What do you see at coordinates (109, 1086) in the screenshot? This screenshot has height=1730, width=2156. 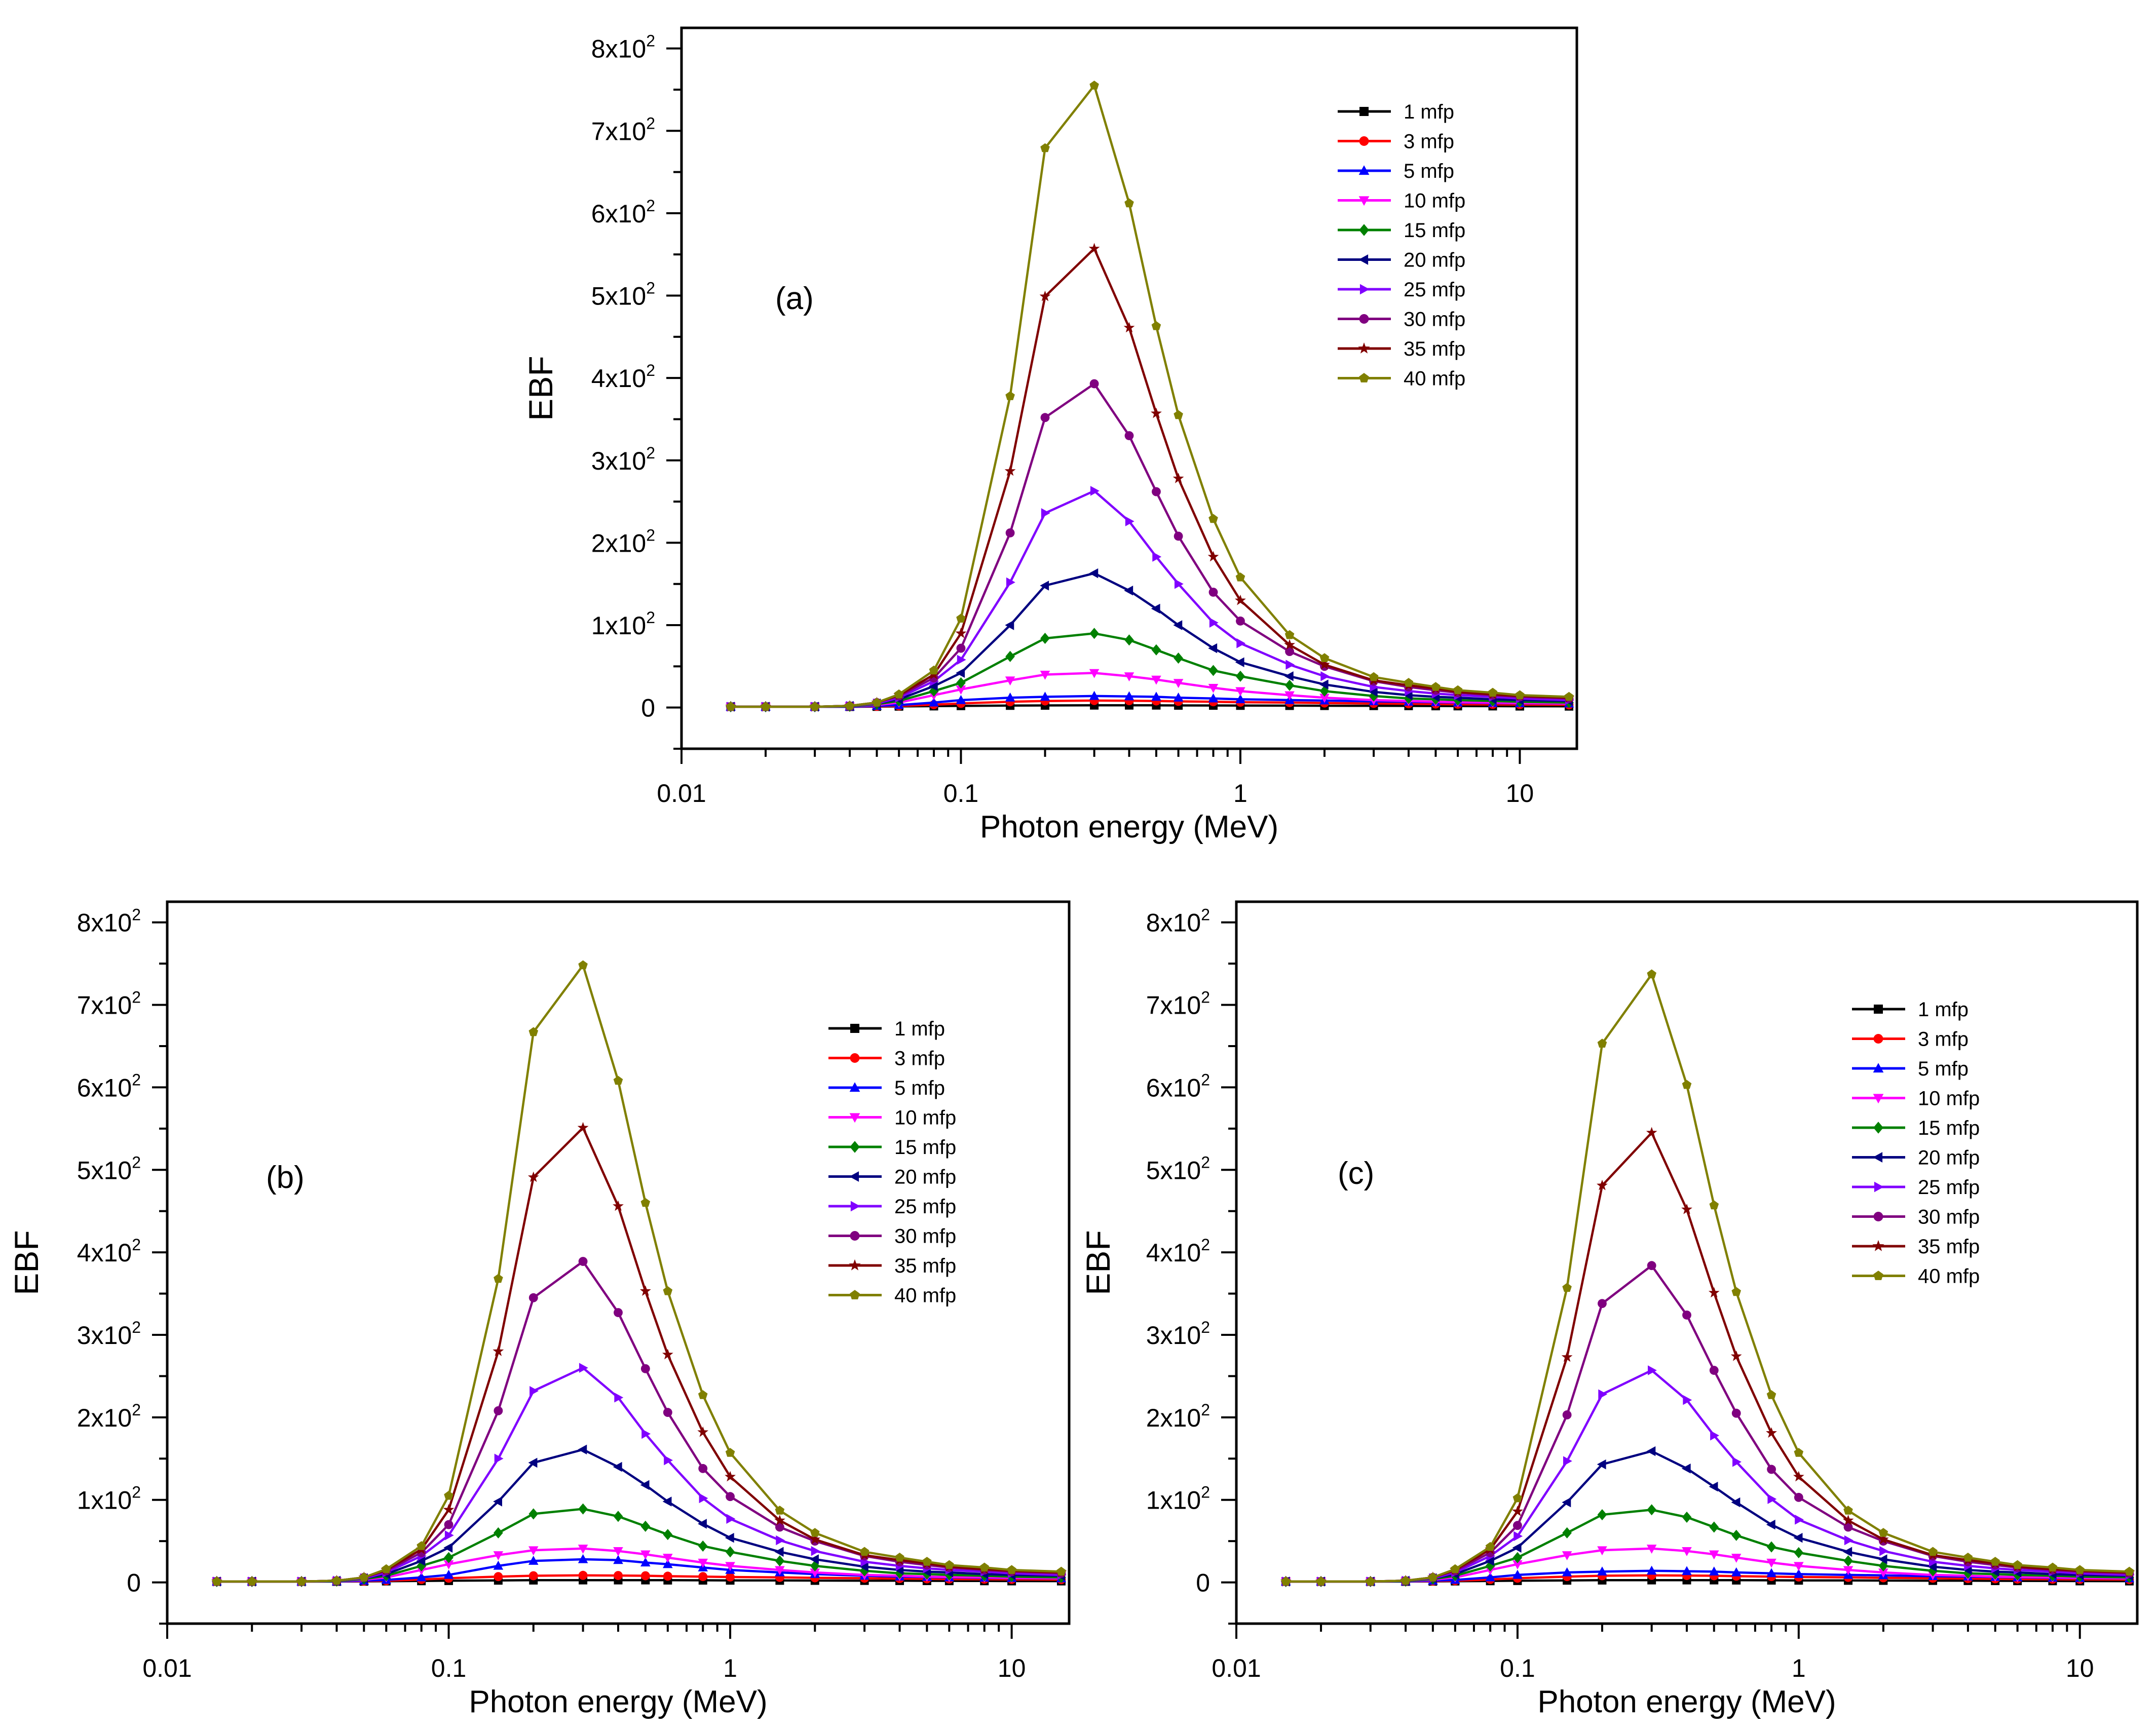 I see `y-tick-label: 6x10²` at bounding box center [109, 1086].